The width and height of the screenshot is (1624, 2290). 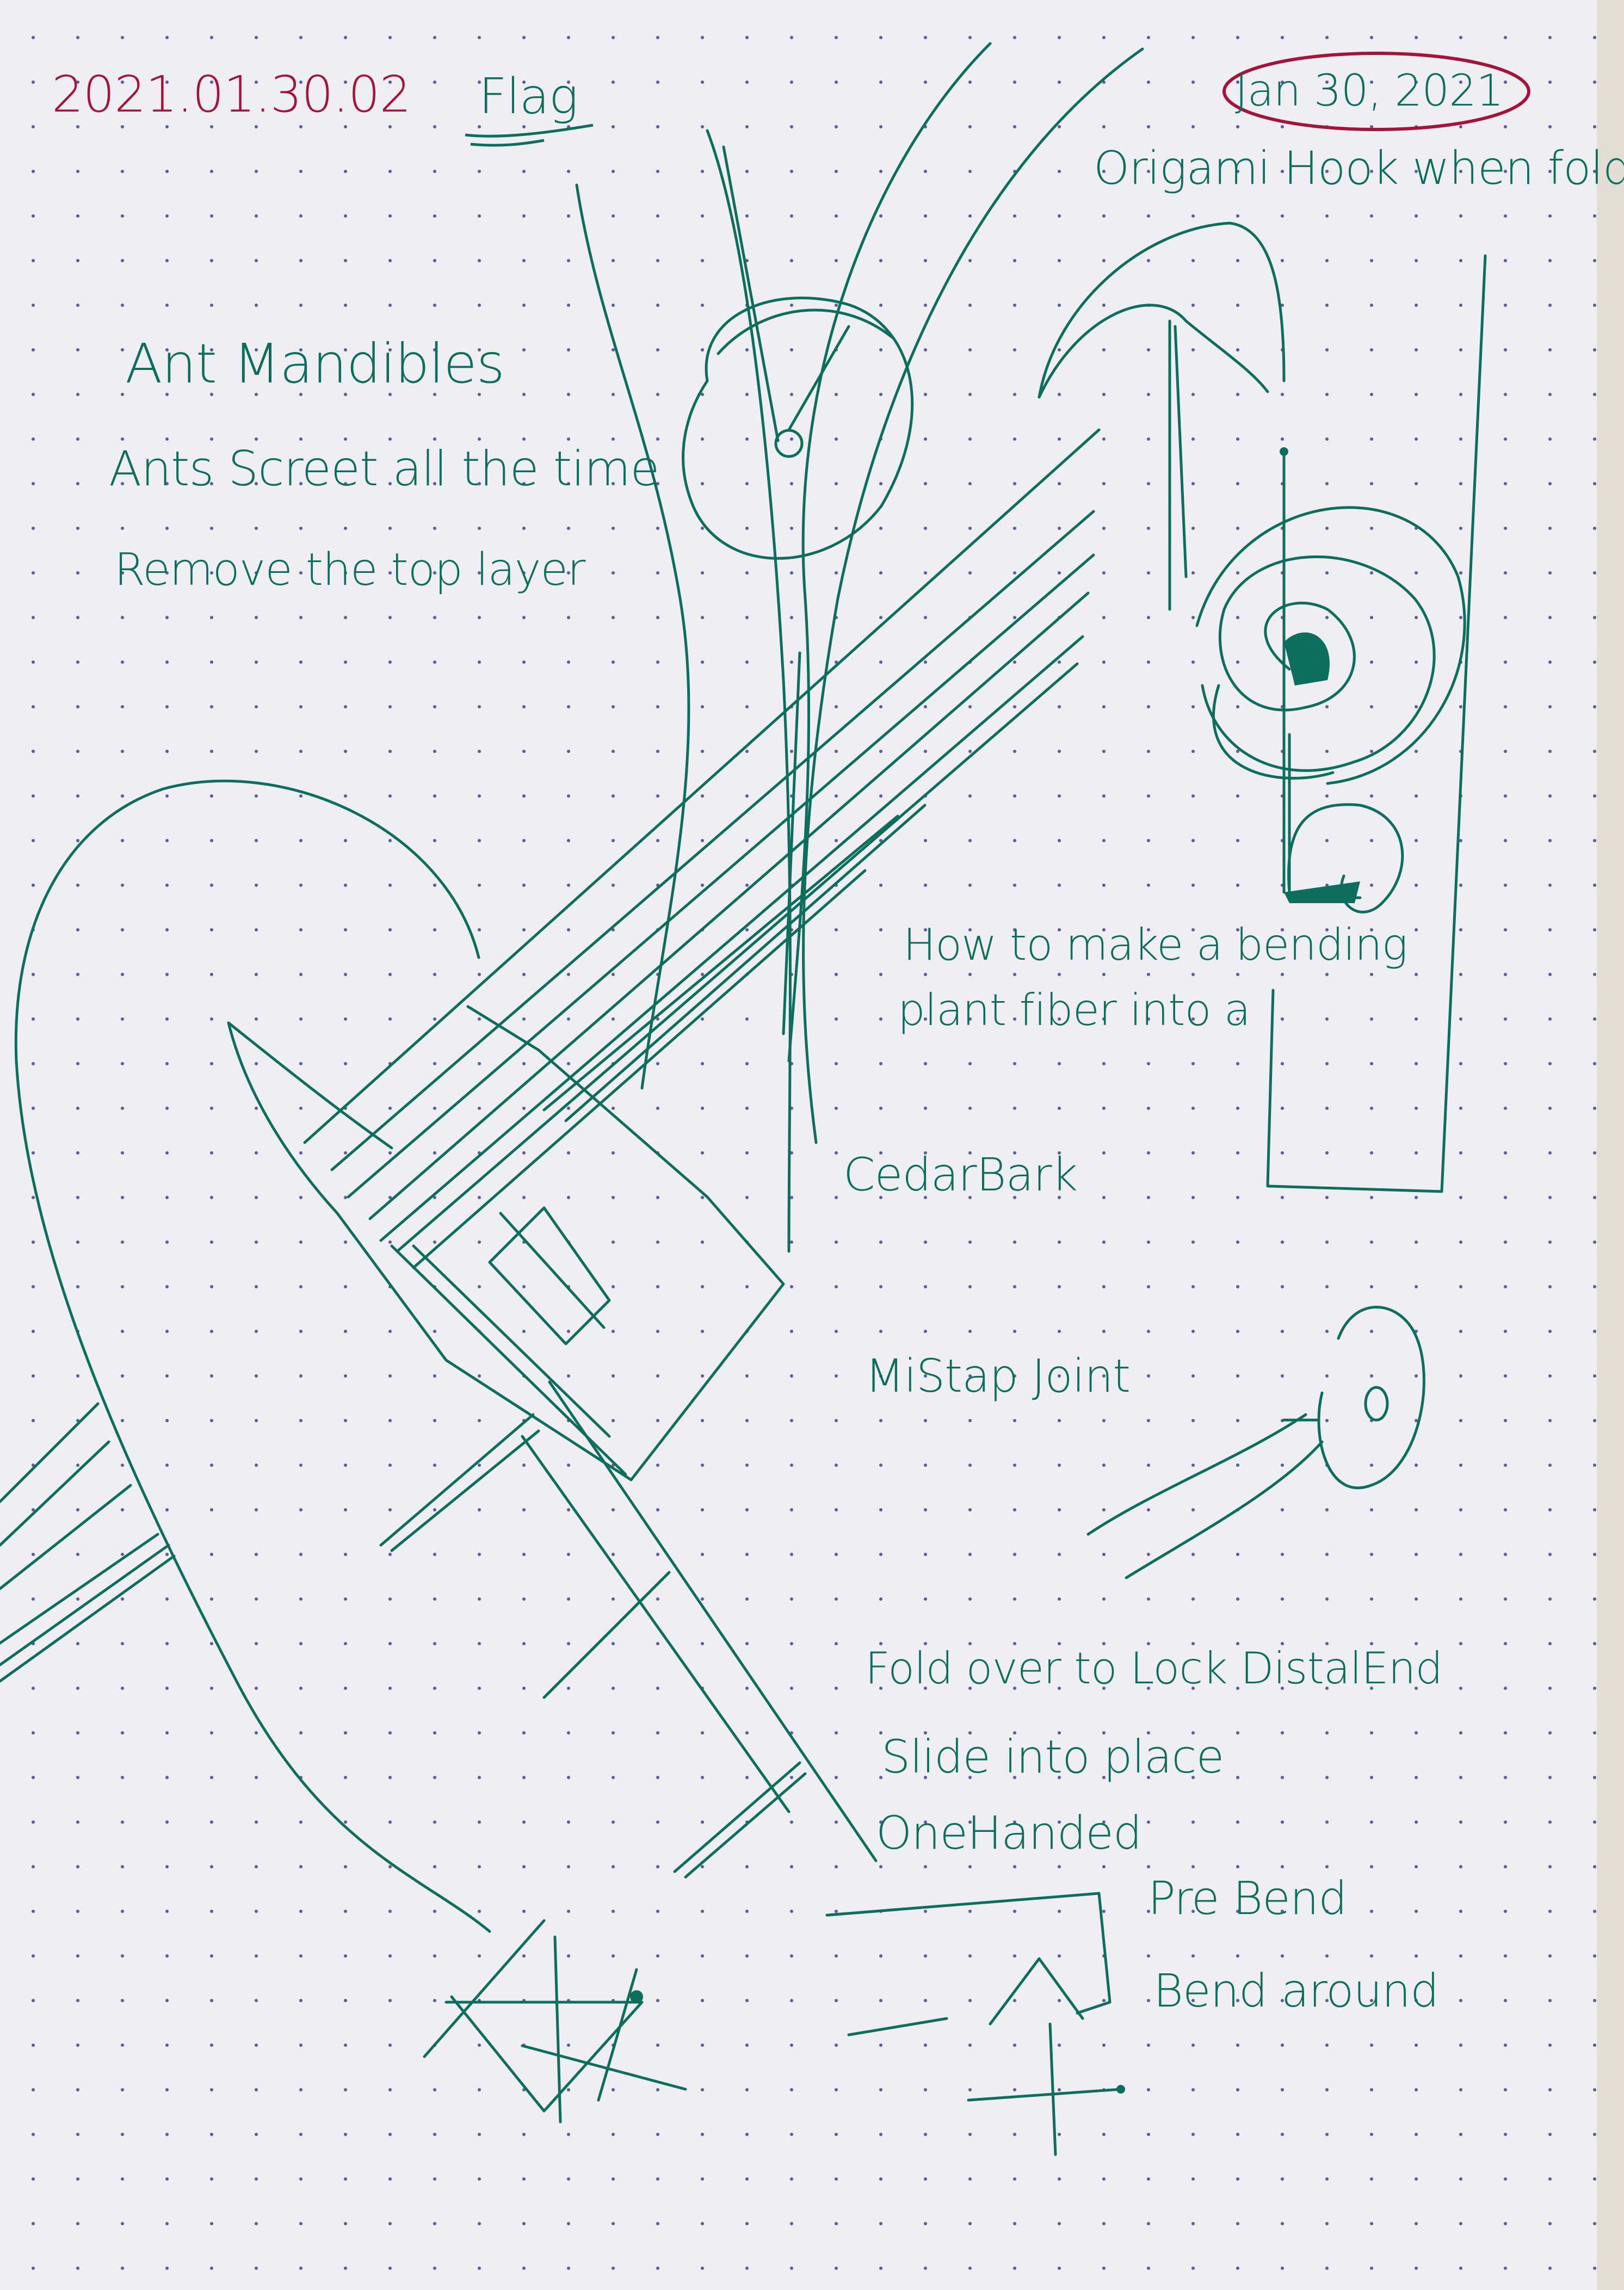 I want to click on note-ant-mandibles: Ant Mandibles, so click(x=315, y=364).